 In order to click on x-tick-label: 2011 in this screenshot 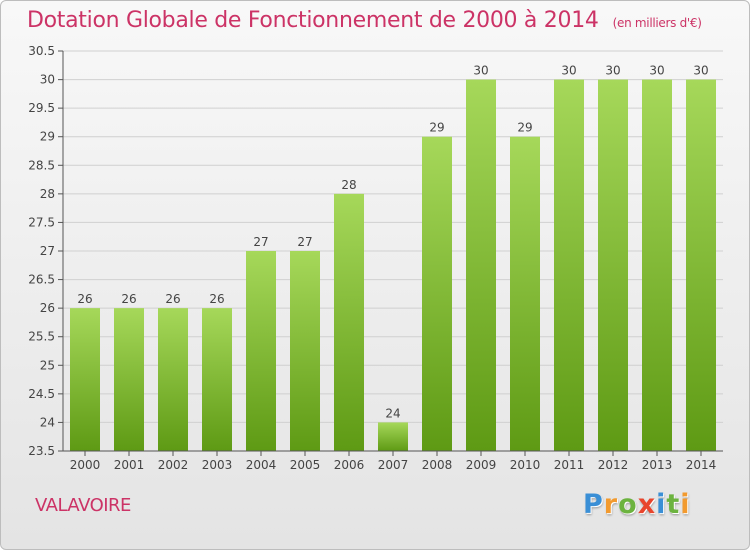, I will do `click(569, 465)`.